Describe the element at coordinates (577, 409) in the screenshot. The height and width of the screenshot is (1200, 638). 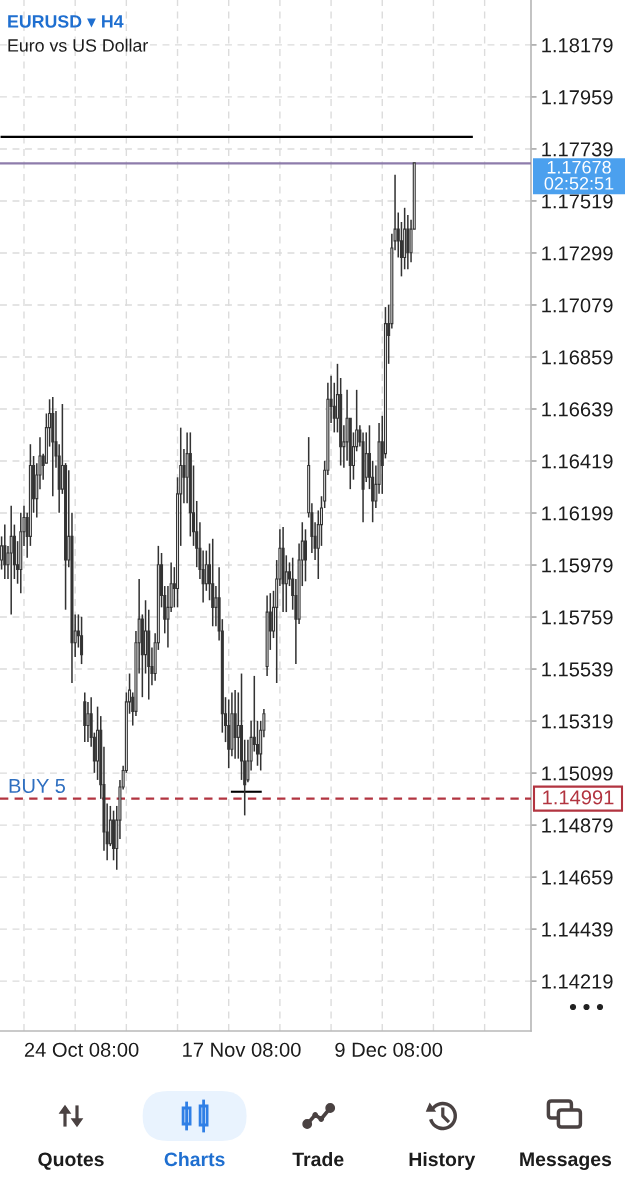
I see `y-tick-label: 1.16639` at that location.